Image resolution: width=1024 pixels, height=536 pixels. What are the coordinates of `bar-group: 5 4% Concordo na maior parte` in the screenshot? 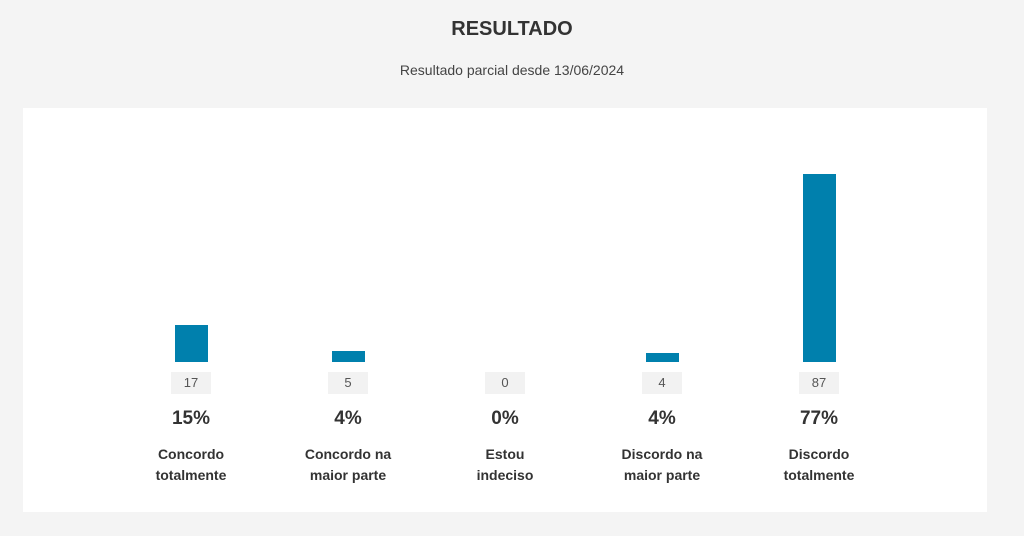 It's located at (348, 310).